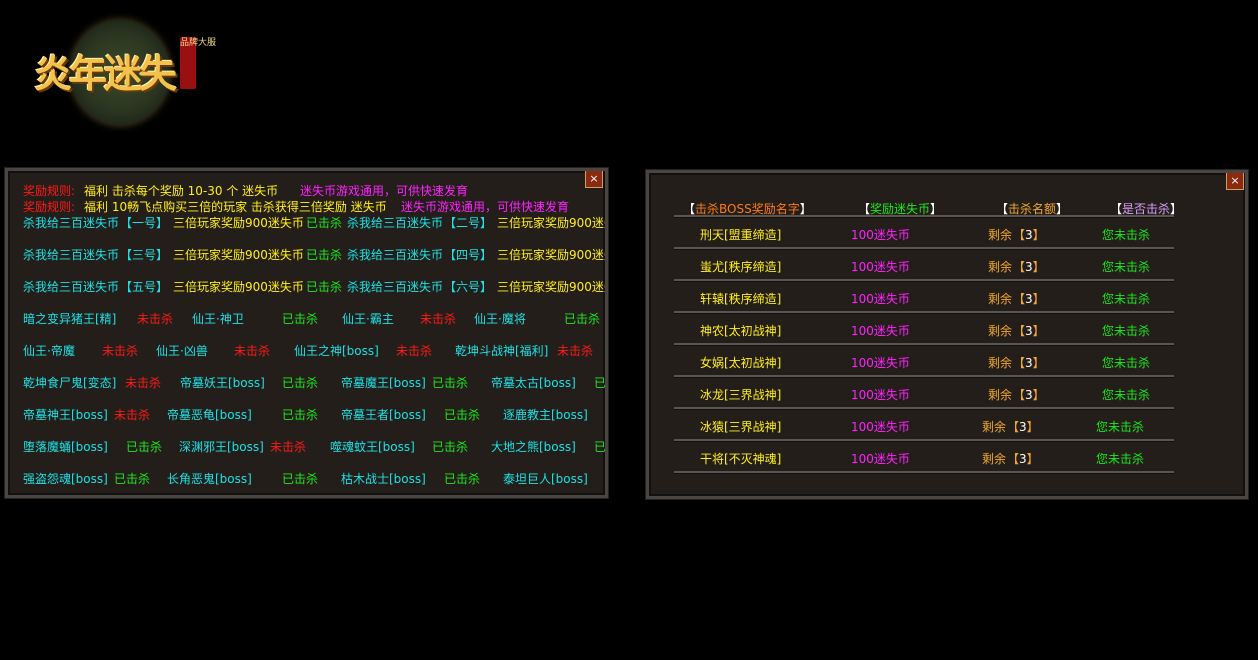 This screenshot has height=660, width=1258. What do you see at coordinates (741, 235) in the screenshot?
I see `boss-name: 刑天[盟重缔造]` at bounding box center [741, 235].